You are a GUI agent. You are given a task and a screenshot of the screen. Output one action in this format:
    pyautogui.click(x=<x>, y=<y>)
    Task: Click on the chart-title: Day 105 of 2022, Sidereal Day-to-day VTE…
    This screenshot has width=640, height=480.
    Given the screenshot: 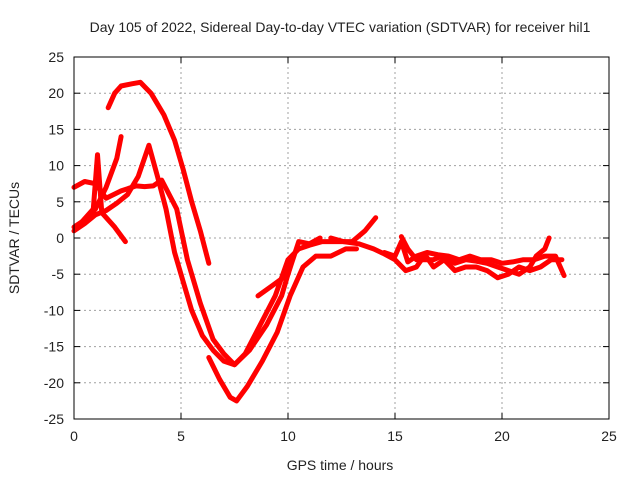 What is the action you would take?
    pyautogui.click(x=340, y=27)
    